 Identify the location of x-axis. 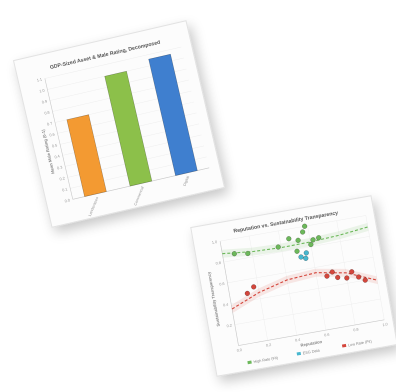
(311, 332).